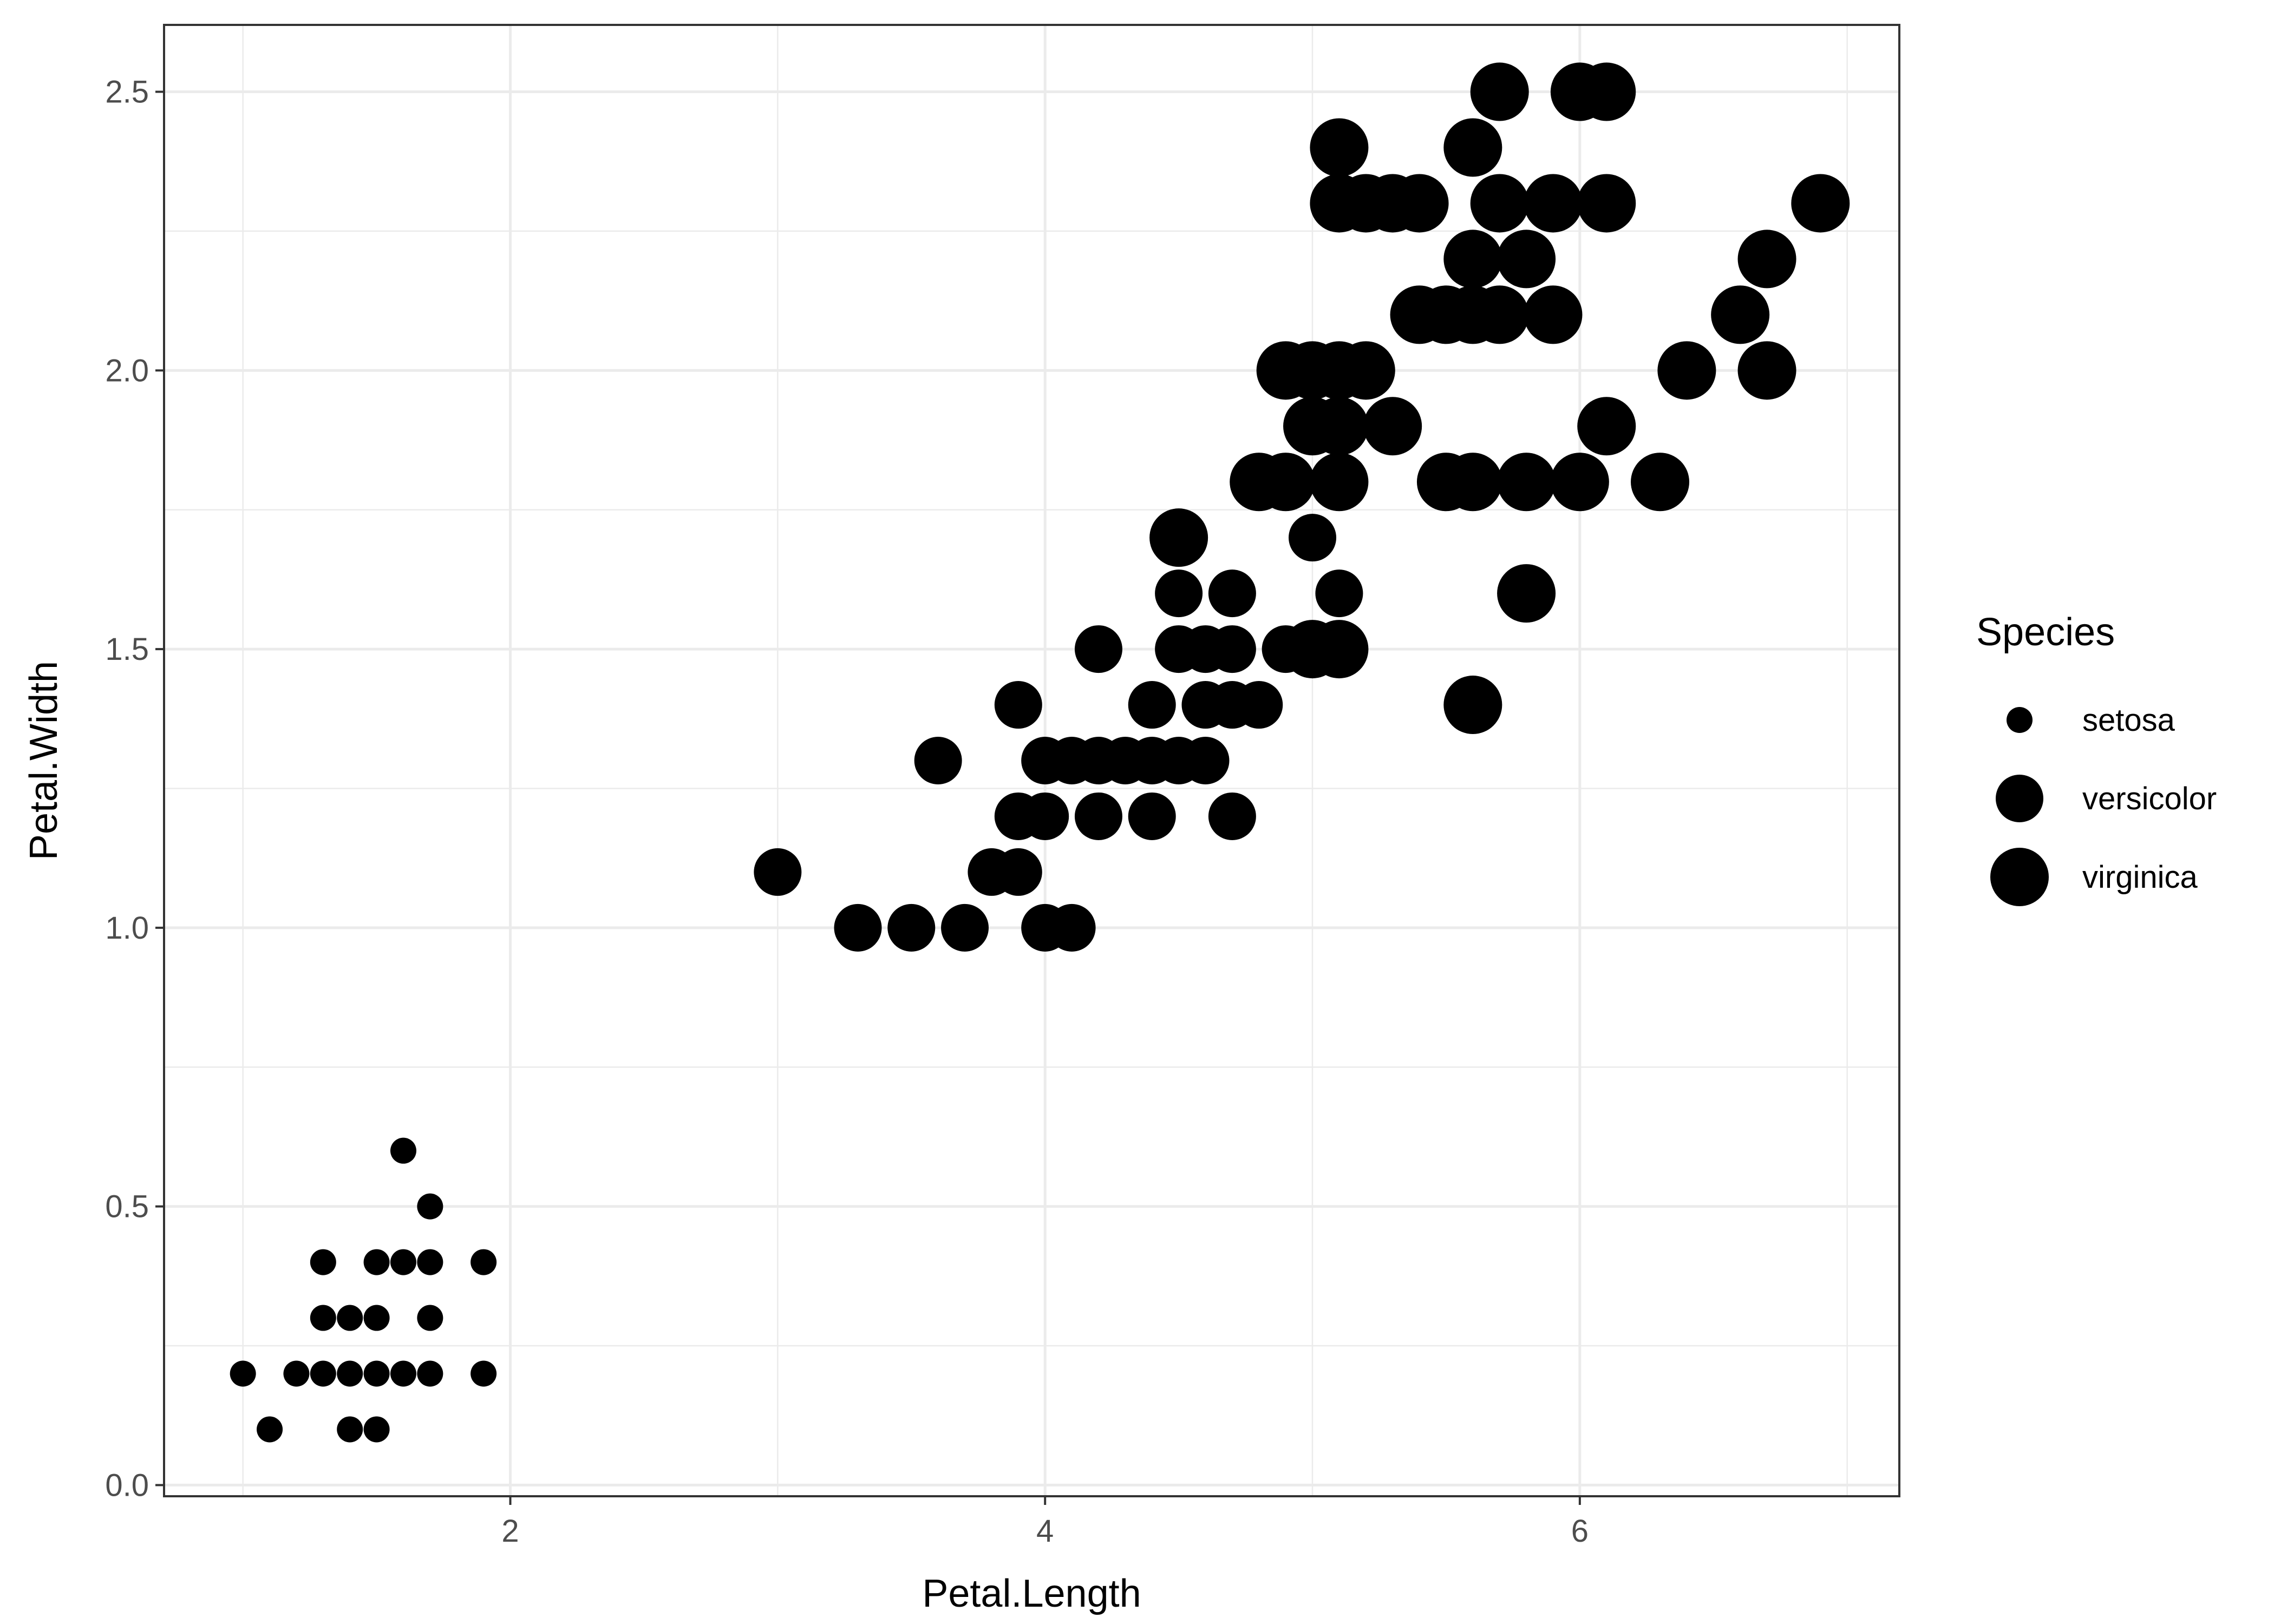 Image resolution: width=2274 pixels, height=1624 pixels. What do you see at coordinates (2128, 720) in the screenshot?
I see `legend-label-setosa: setosa` at bounding box center [2128, 720].